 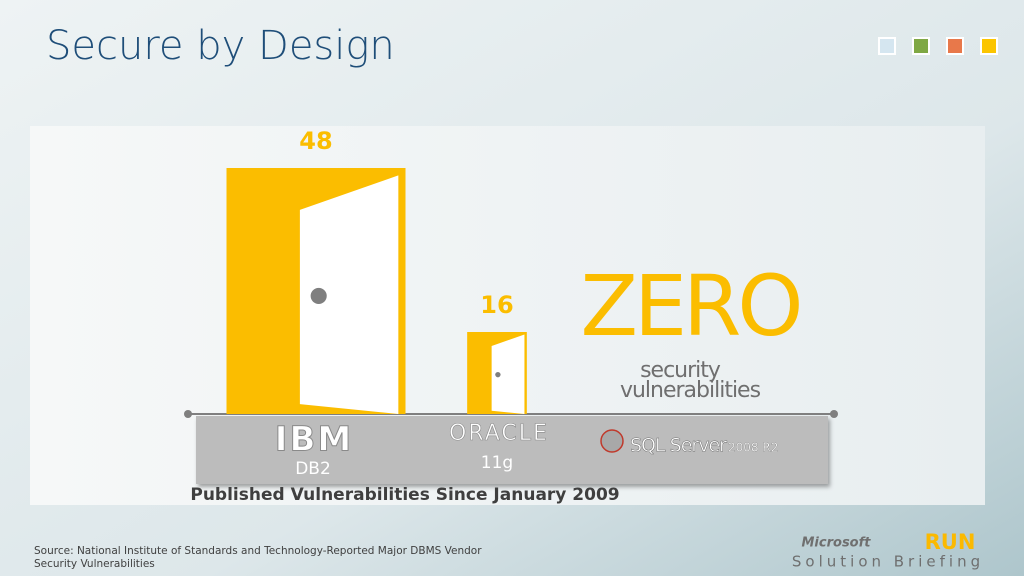 I want to click on value-label: 48, so click(x=315, y=141).